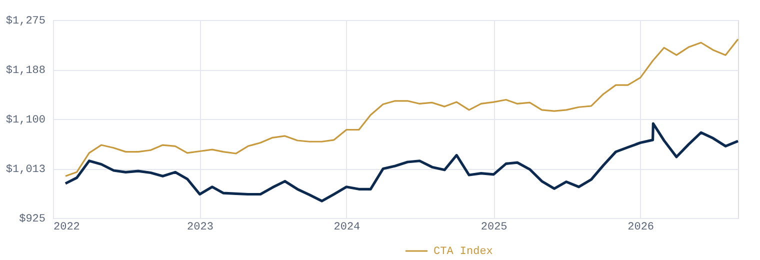  Describe the element at coordinates (67, 228) in the screenshot. I see `x-tick-label: 2022` at that location.